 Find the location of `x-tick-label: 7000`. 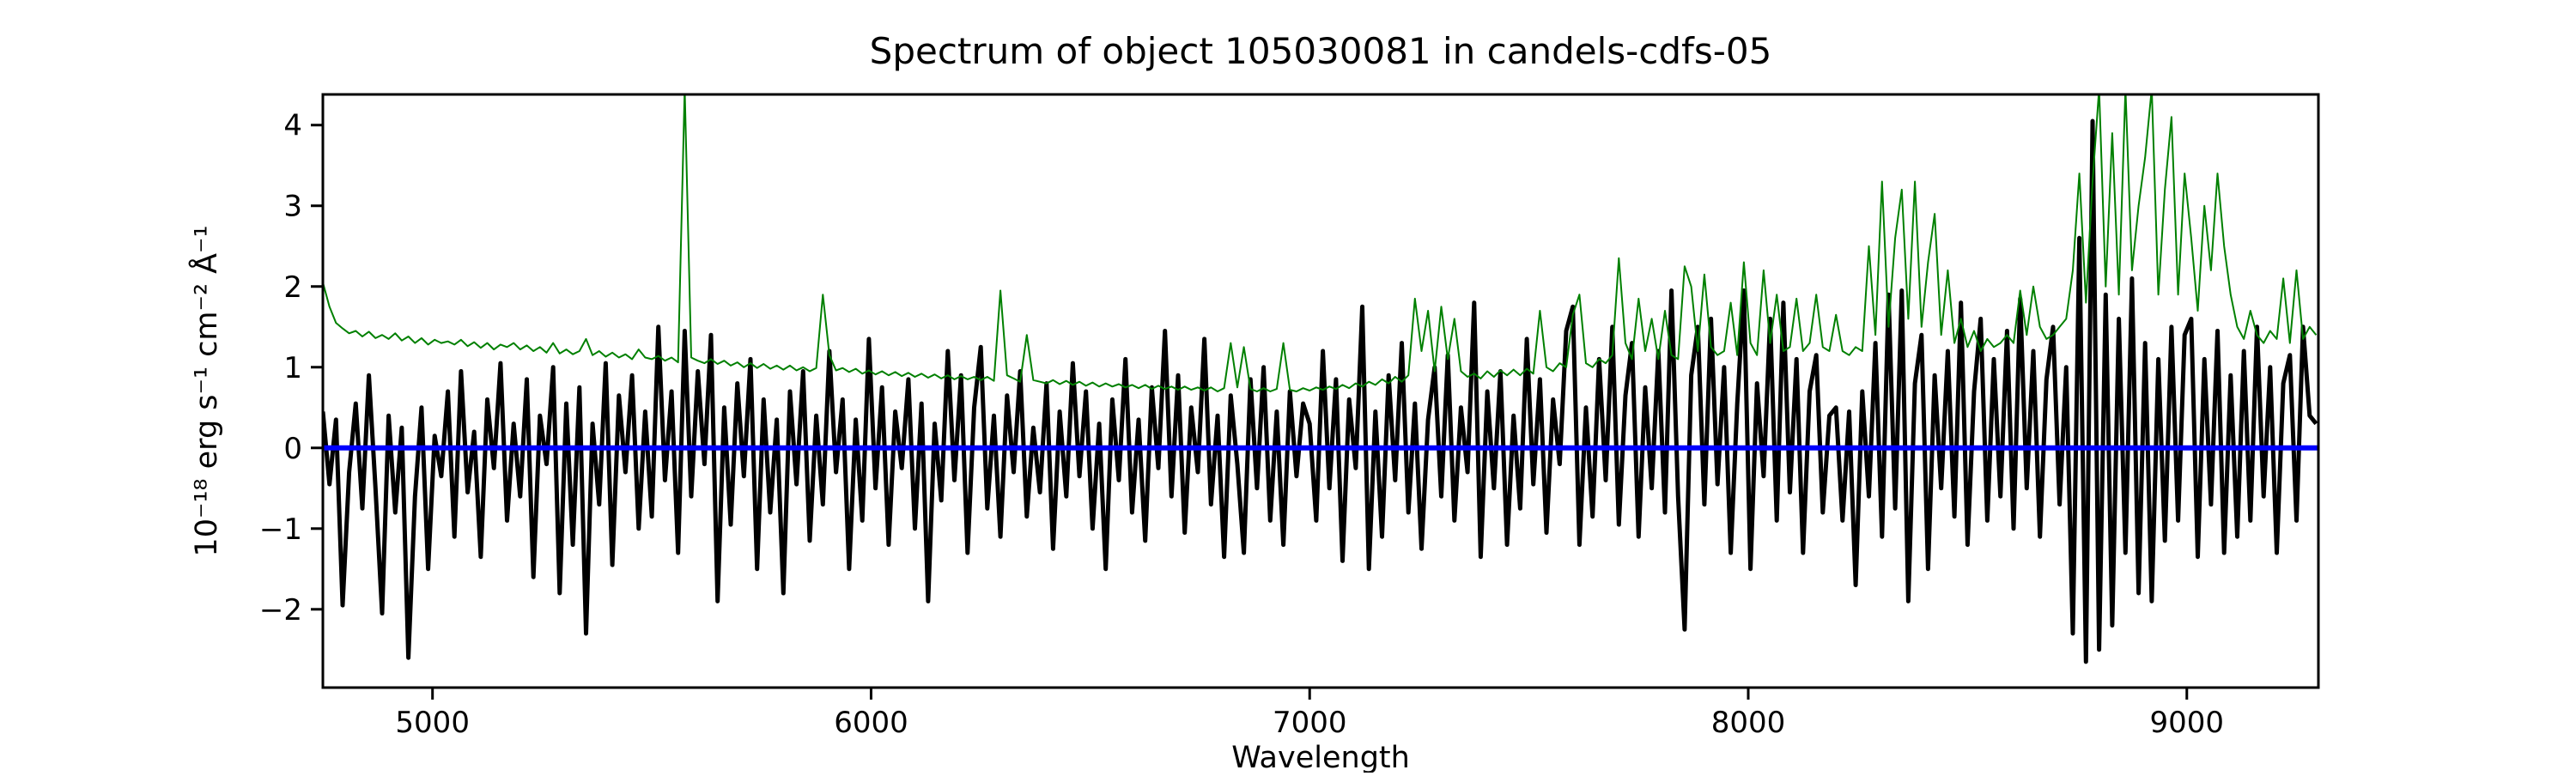

x-tick-label: 7000 is located at coordinates (1310, 723).